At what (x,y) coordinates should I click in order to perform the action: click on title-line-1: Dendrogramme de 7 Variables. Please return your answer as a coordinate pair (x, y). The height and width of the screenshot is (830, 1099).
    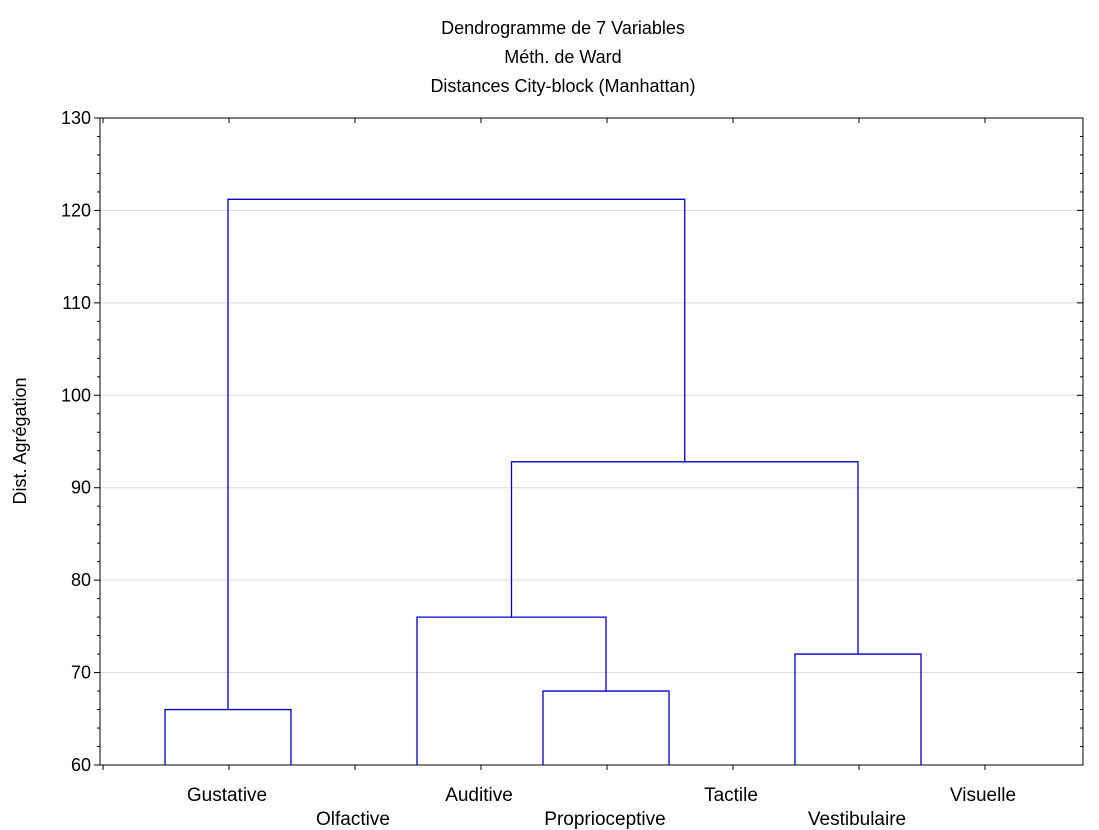
    Looking at the image, I should click on (563, 28).